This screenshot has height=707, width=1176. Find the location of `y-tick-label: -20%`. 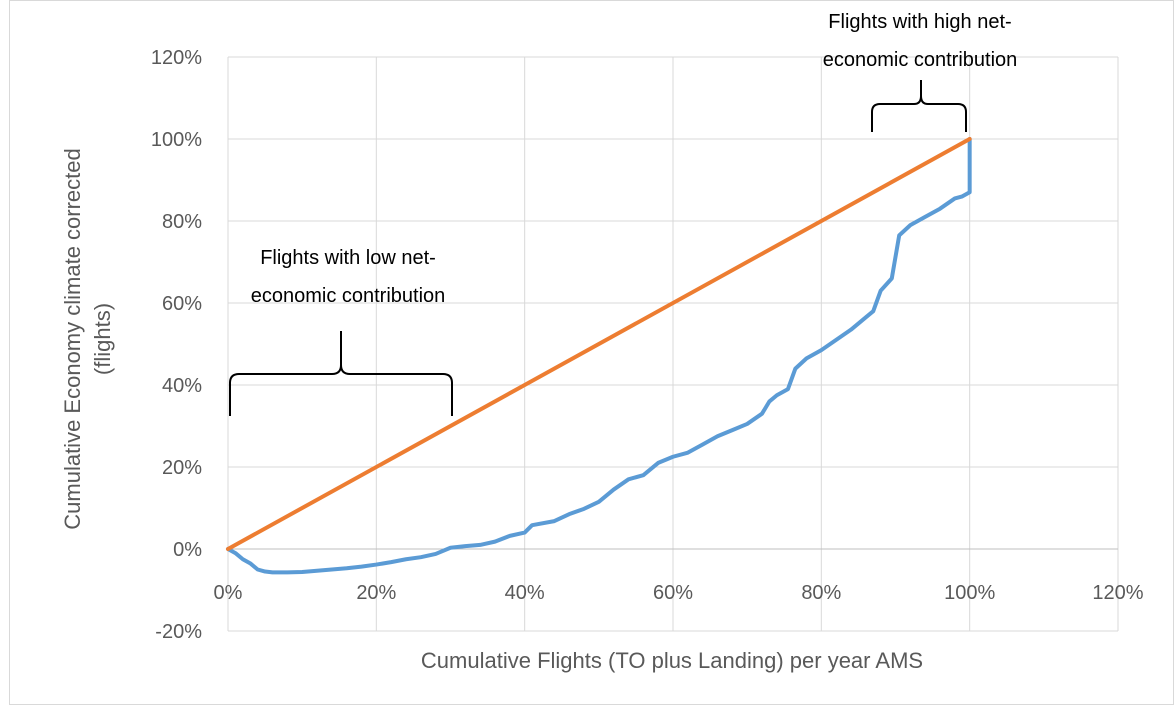

y-tick-label: -20% is located at coordinates (178, 632).